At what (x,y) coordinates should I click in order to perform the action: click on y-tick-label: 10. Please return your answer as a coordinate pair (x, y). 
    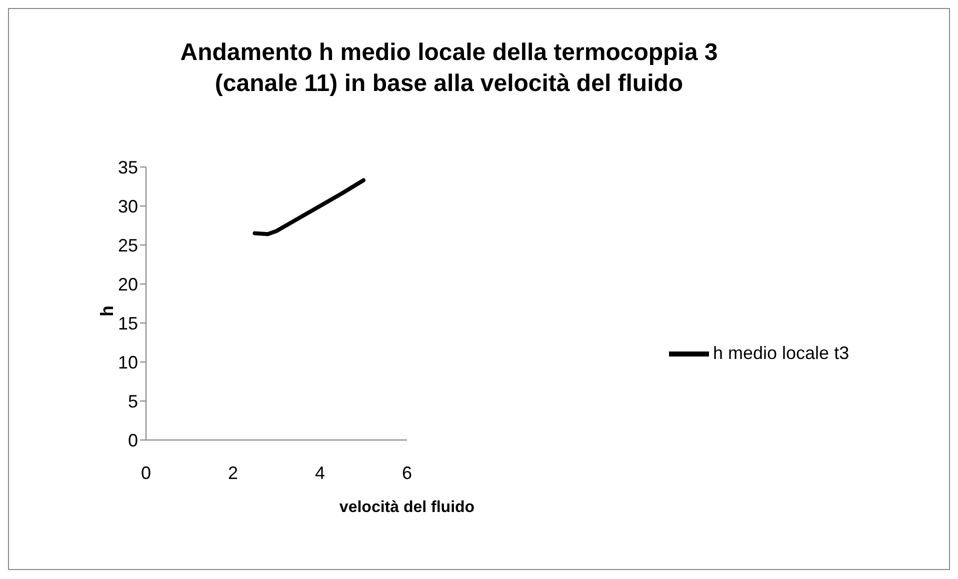
    Looking at the image, I should click on (128, 362).